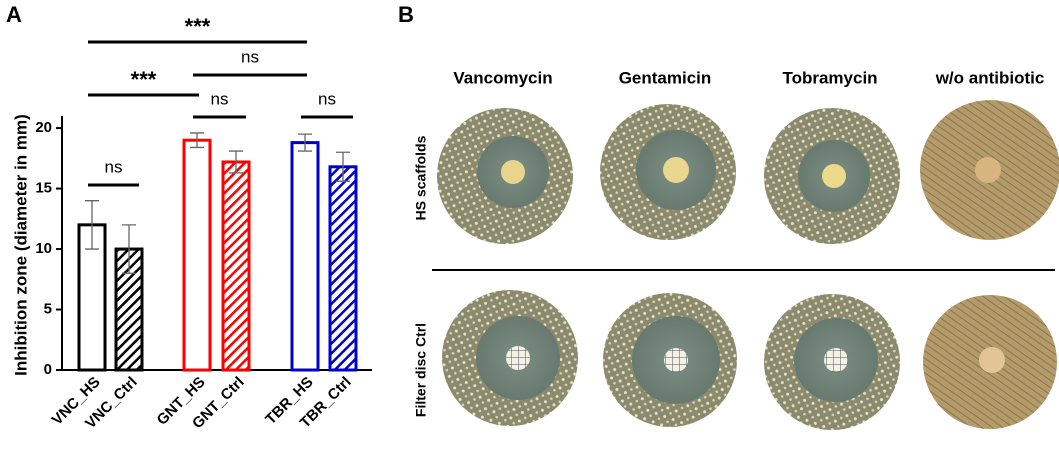 The height and width of the screenshot is (450, 1059). I want to click on column-header: w/o antibiotic, so click(990, 77).